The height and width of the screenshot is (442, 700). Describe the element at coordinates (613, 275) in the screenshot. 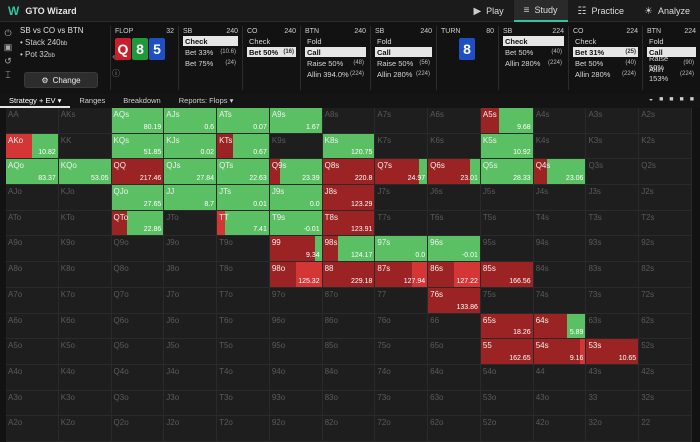

I see `hand-cell: 83s` at that location.